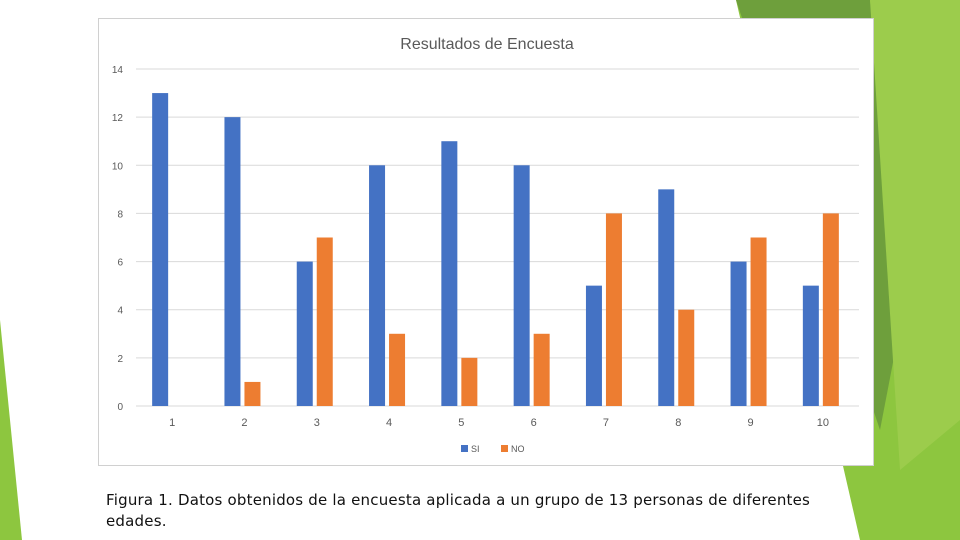 The image size is (960, 540). Describe the element at coordinates (678, 423) in the screenshot. I see `x-tick-label: 8` at that location.